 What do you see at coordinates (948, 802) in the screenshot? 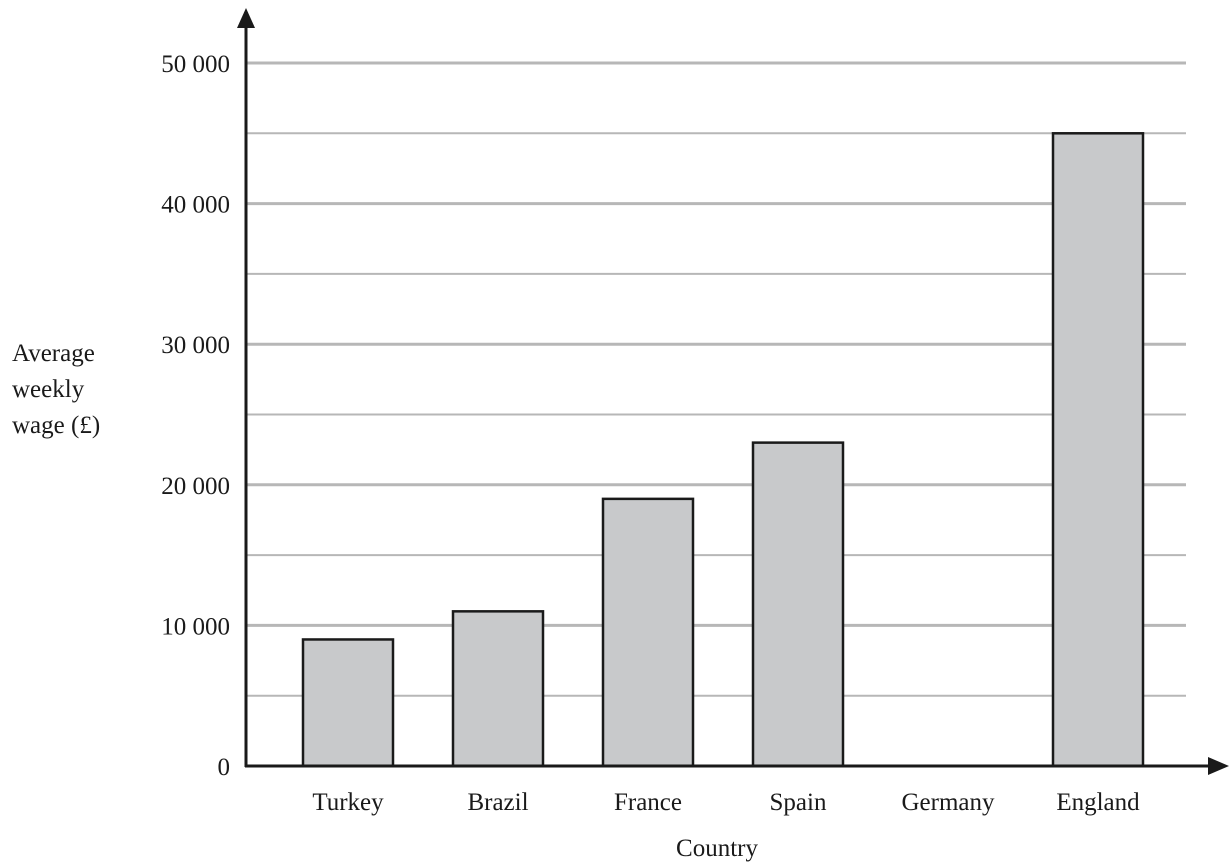
I see `x-category-label: Germany` at bounding box center [948, 802].